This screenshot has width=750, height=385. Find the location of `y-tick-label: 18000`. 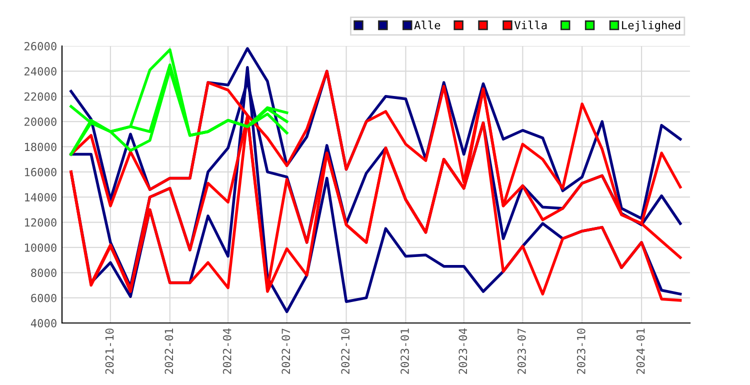

y-tick-label: 18000 is located at coordinates (40, 147).